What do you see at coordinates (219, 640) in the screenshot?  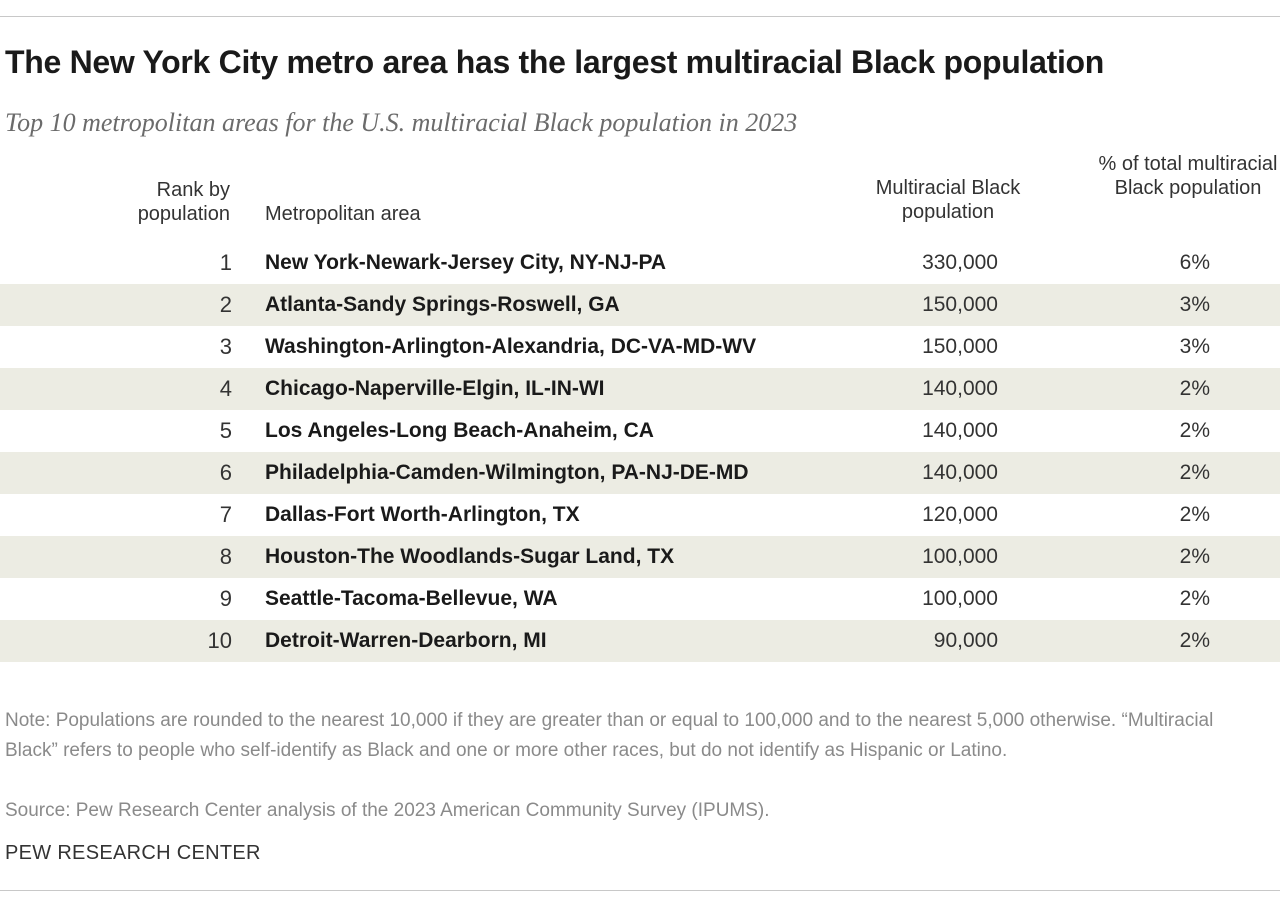 I see `rank-cell: 10` at bounding box center [219, 640].